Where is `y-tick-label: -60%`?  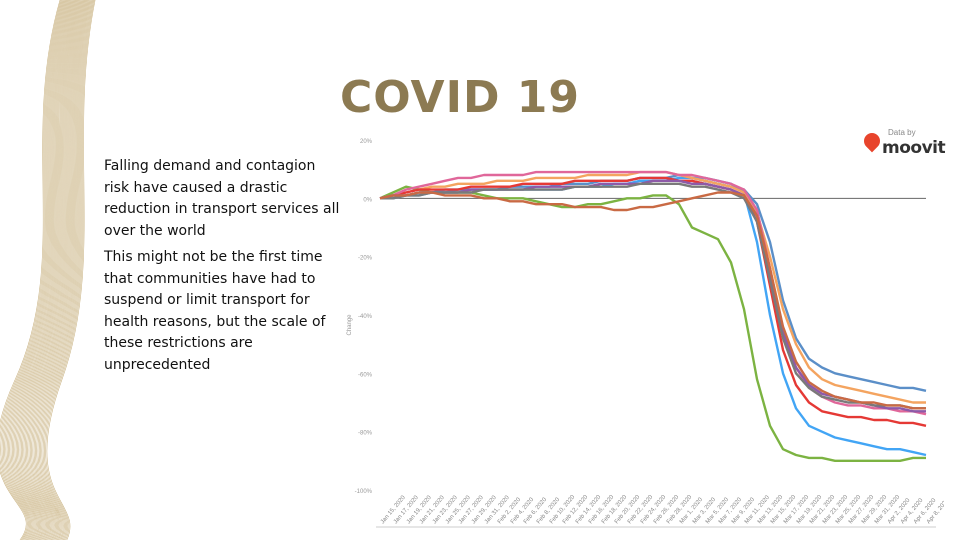 y-tick-label: -60% is located at coordinates (365, 375).